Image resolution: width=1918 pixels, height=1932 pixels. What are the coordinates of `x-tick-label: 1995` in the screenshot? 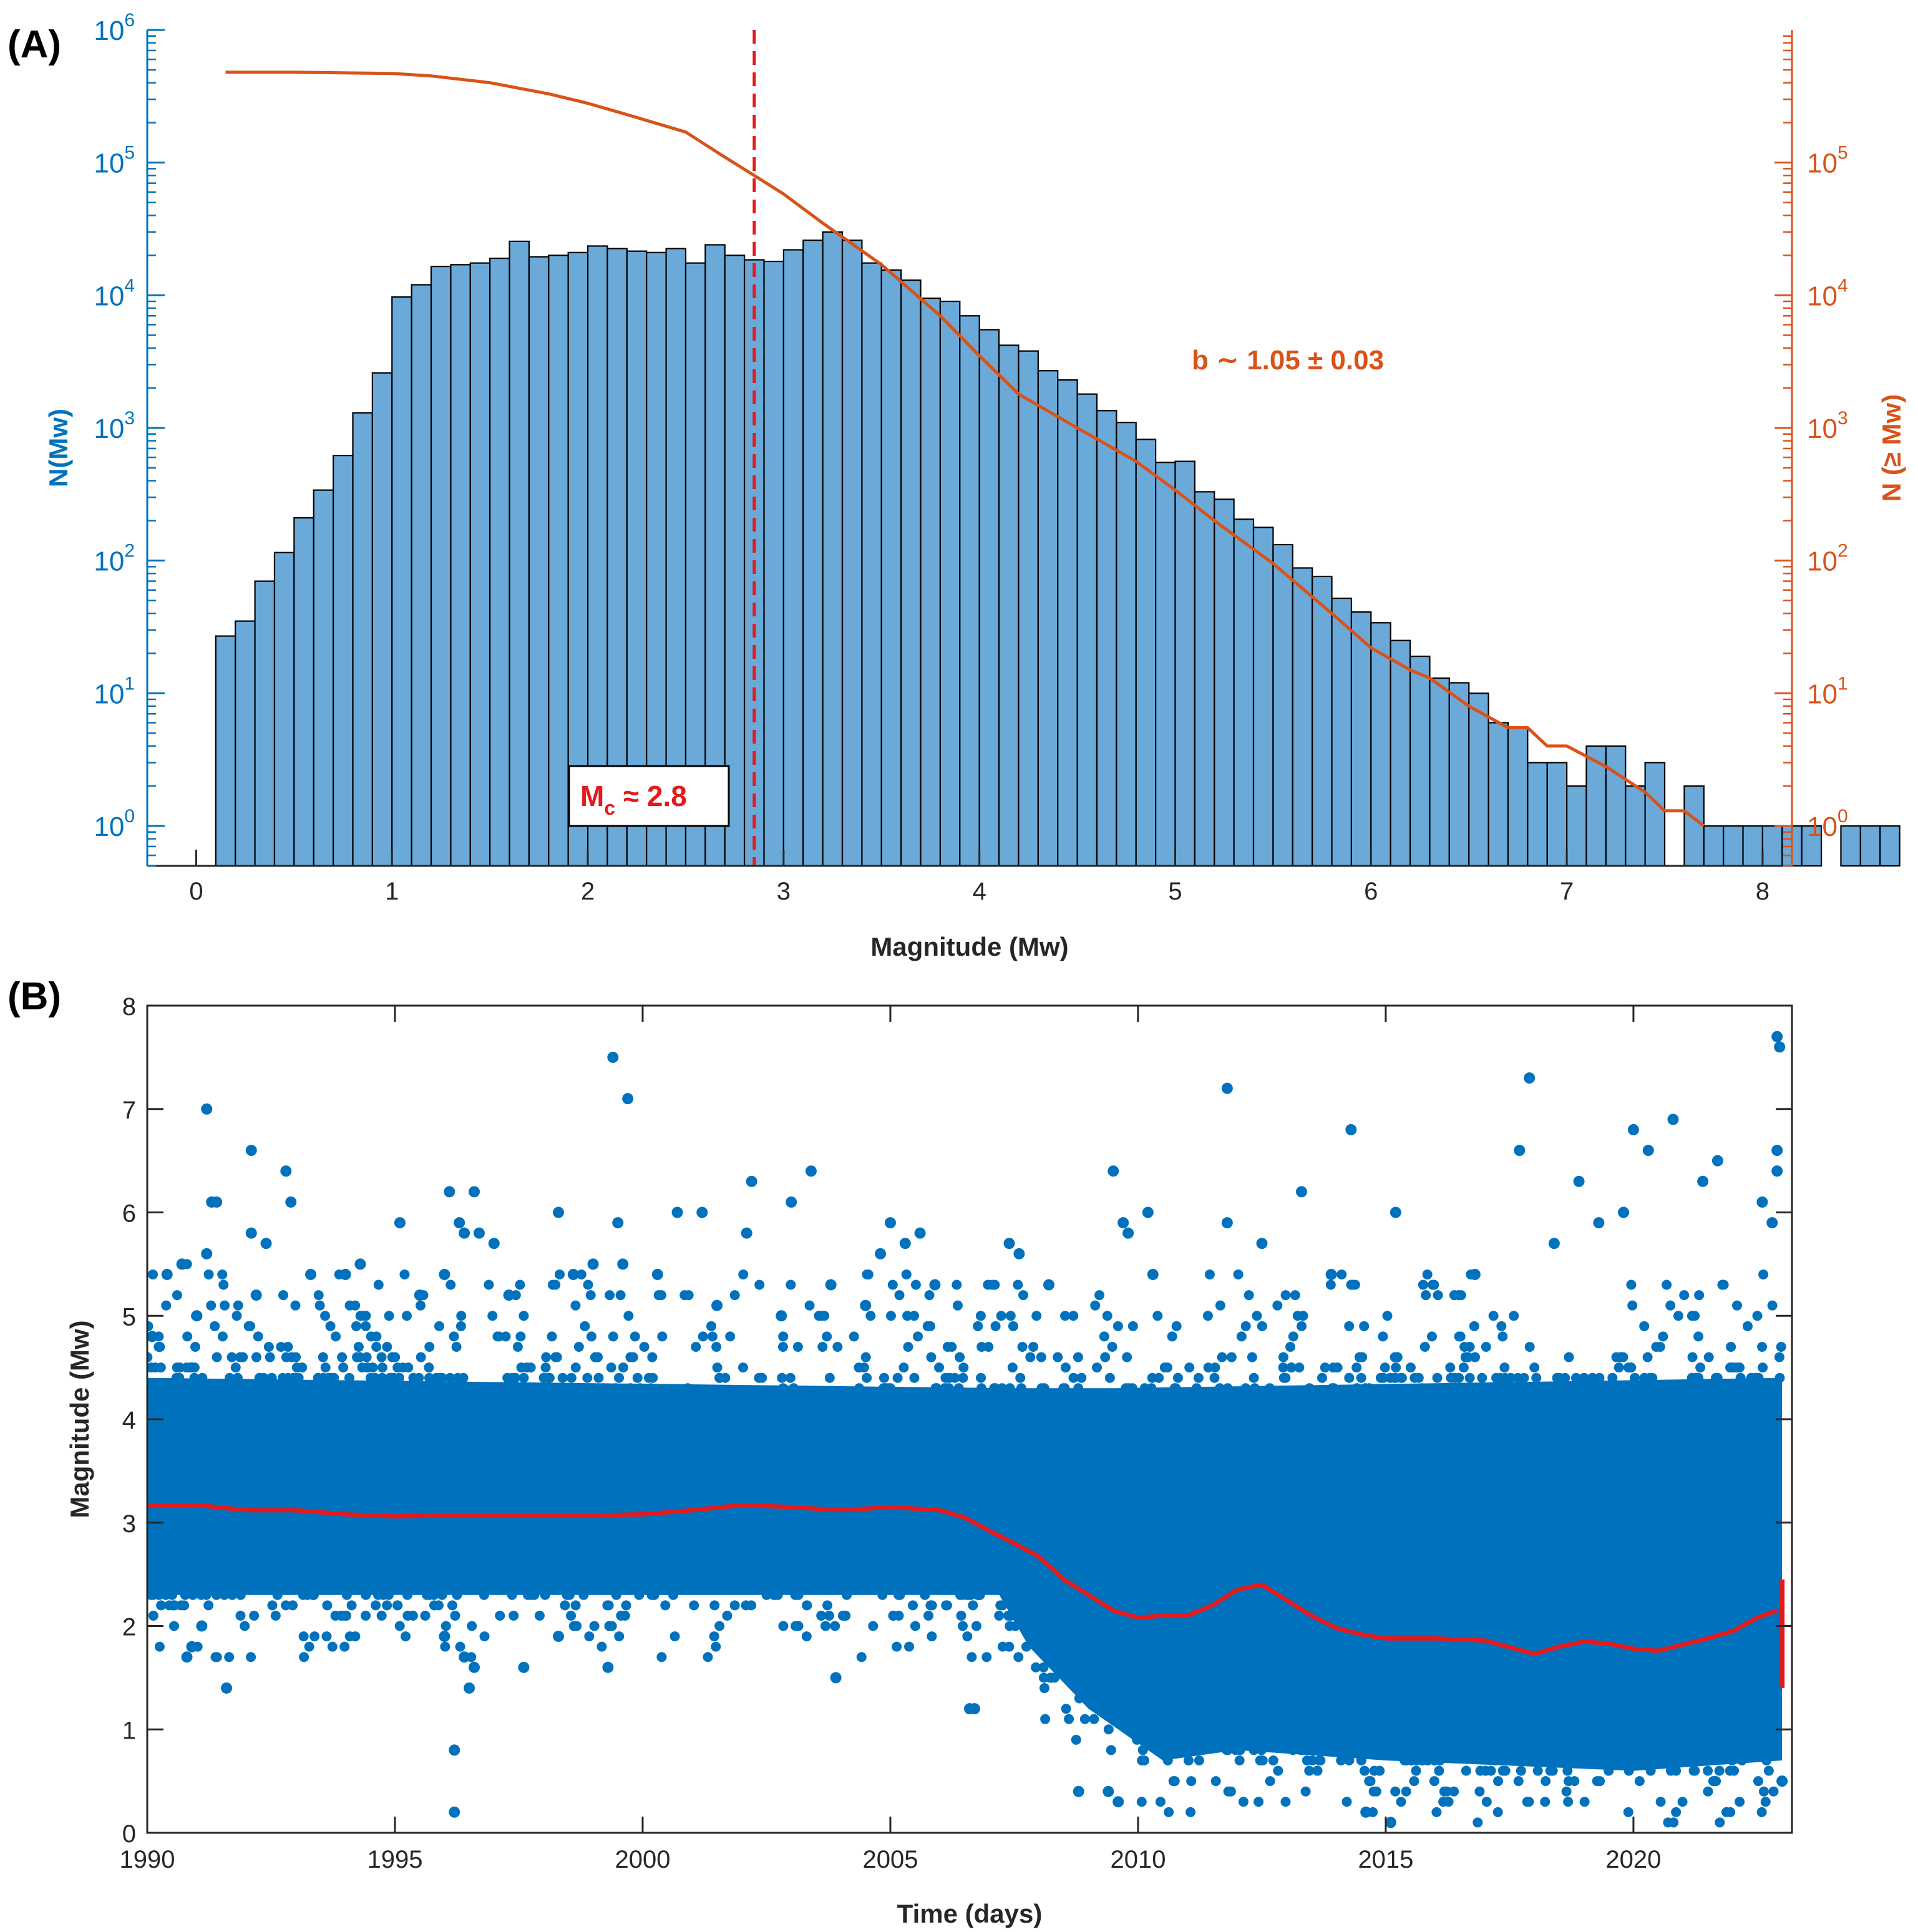 It's located at (394, 1859).